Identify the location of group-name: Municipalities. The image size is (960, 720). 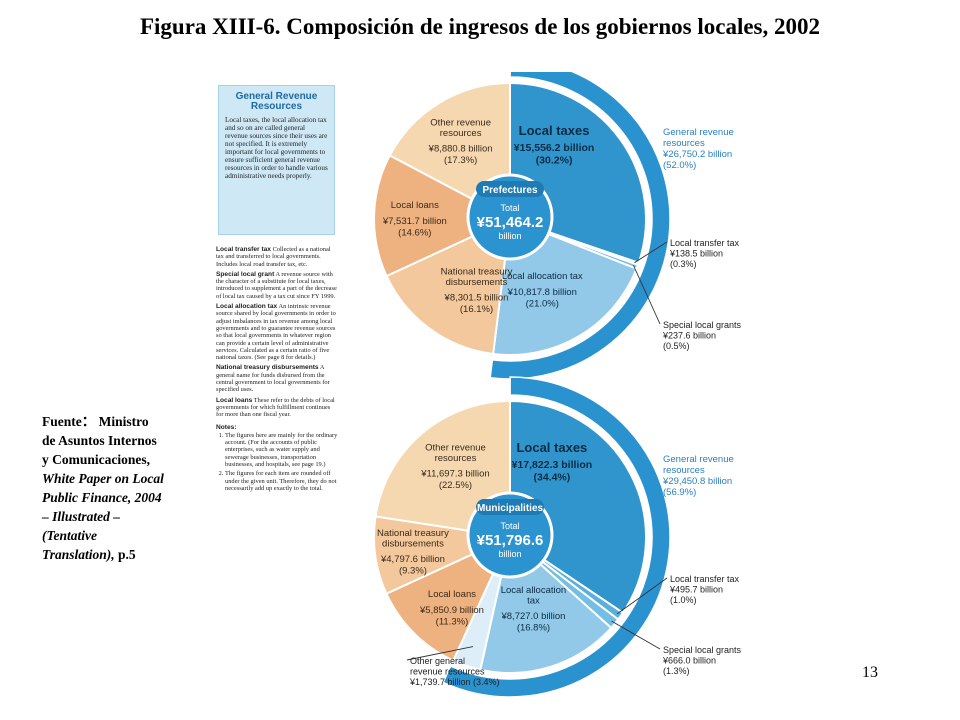
(510, 508).